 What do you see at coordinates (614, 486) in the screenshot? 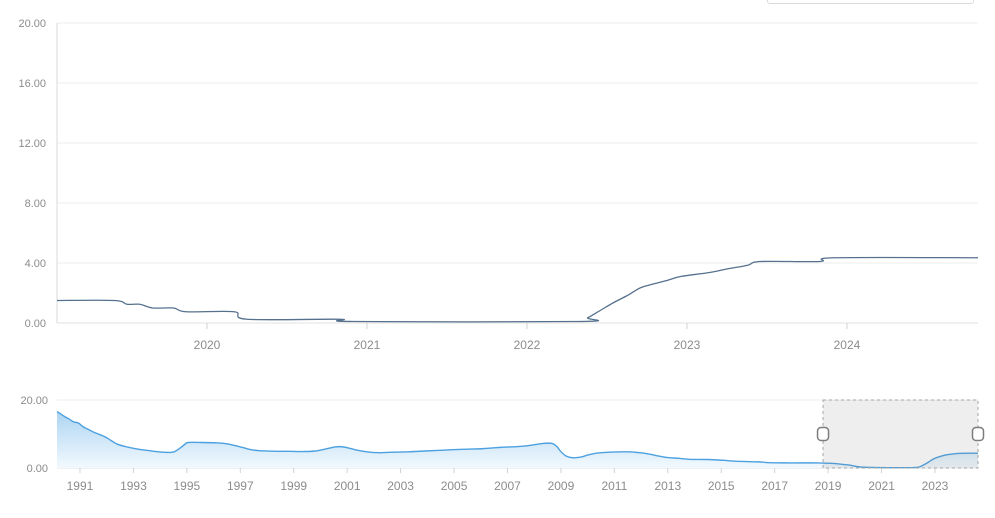
I see `nav-x-axis-label: 2011` at bounding box center [614, 486].